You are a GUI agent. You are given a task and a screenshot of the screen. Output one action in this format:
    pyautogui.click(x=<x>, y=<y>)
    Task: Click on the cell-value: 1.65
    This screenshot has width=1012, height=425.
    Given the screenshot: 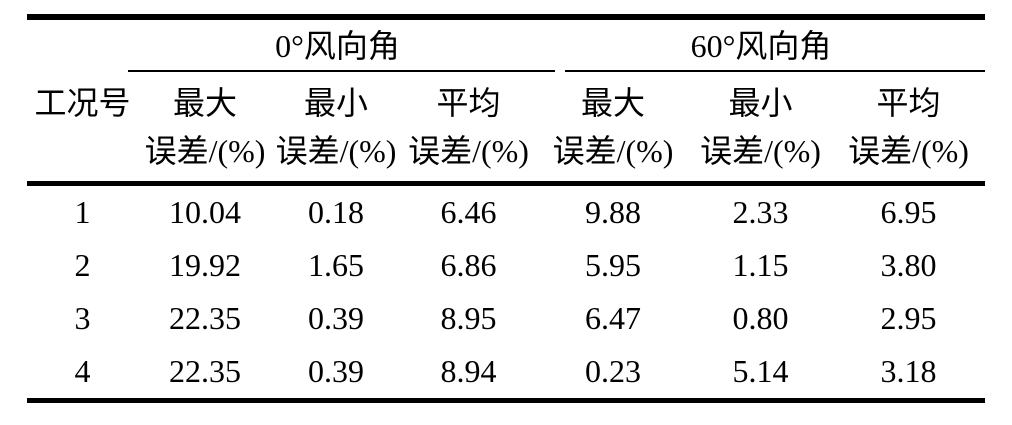 What is the action you would take?
    pyautogui.click(x=336, y=265)
    